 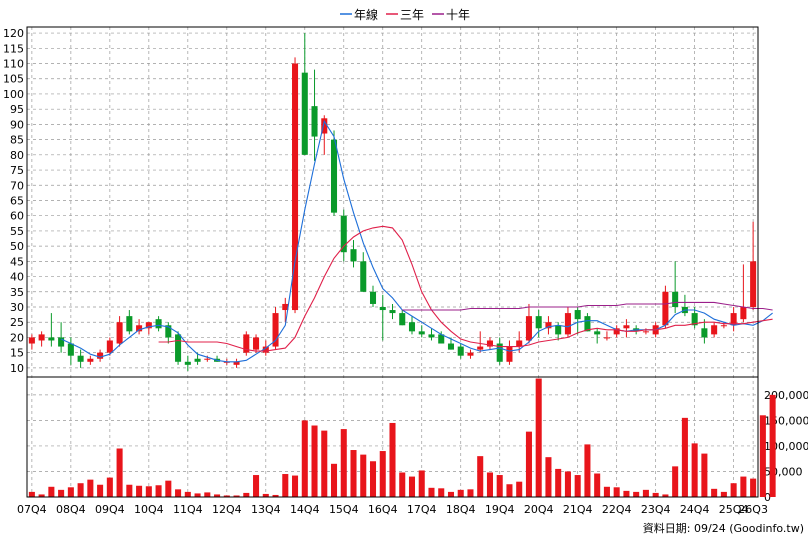 What do you see at coordinates (13, 94) in the screenshot?
I see `price-tick-label: 100` at bounding box center [13, 94].